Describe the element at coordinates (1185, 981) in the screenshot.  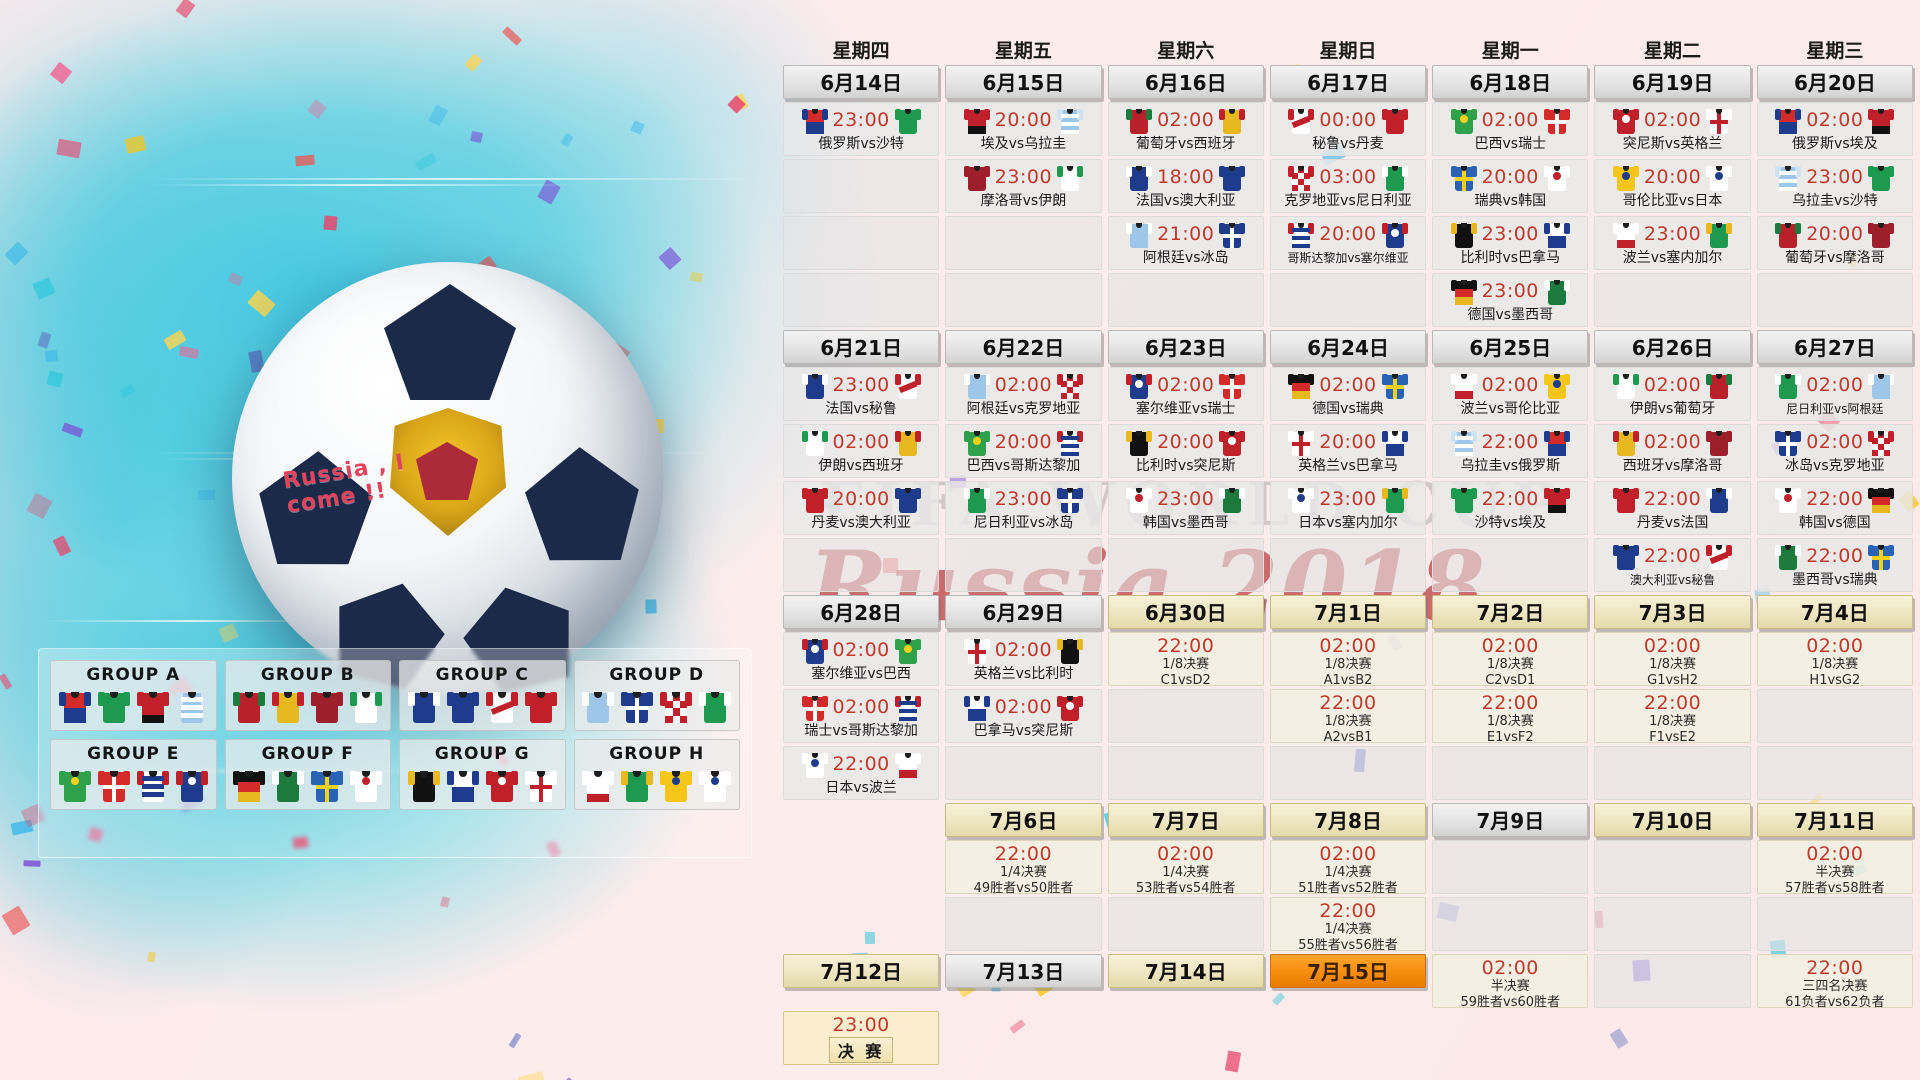
I see `date-header-7月14日: 7月14日` at that location.